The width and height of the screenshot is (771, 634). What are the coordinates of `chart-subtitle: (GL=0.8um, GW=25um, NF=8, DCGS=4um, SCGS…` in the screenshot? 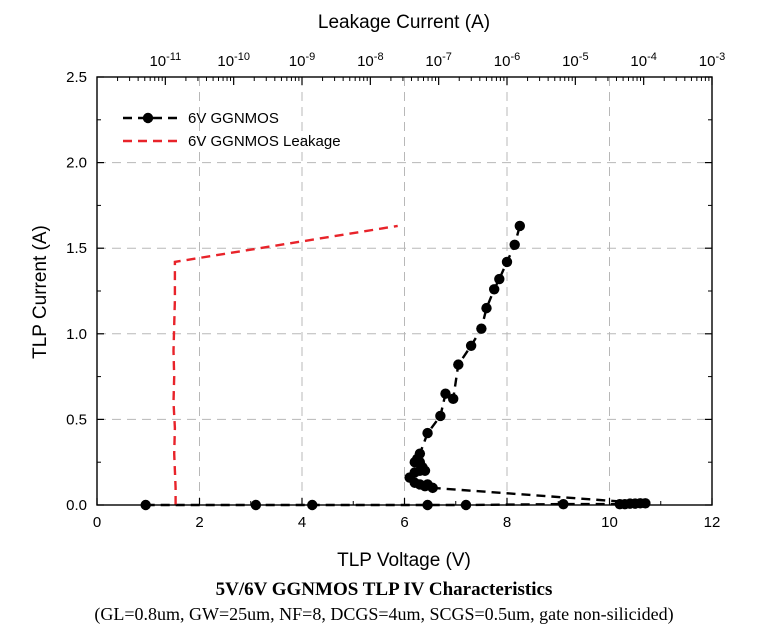 It's located at (383, 614).